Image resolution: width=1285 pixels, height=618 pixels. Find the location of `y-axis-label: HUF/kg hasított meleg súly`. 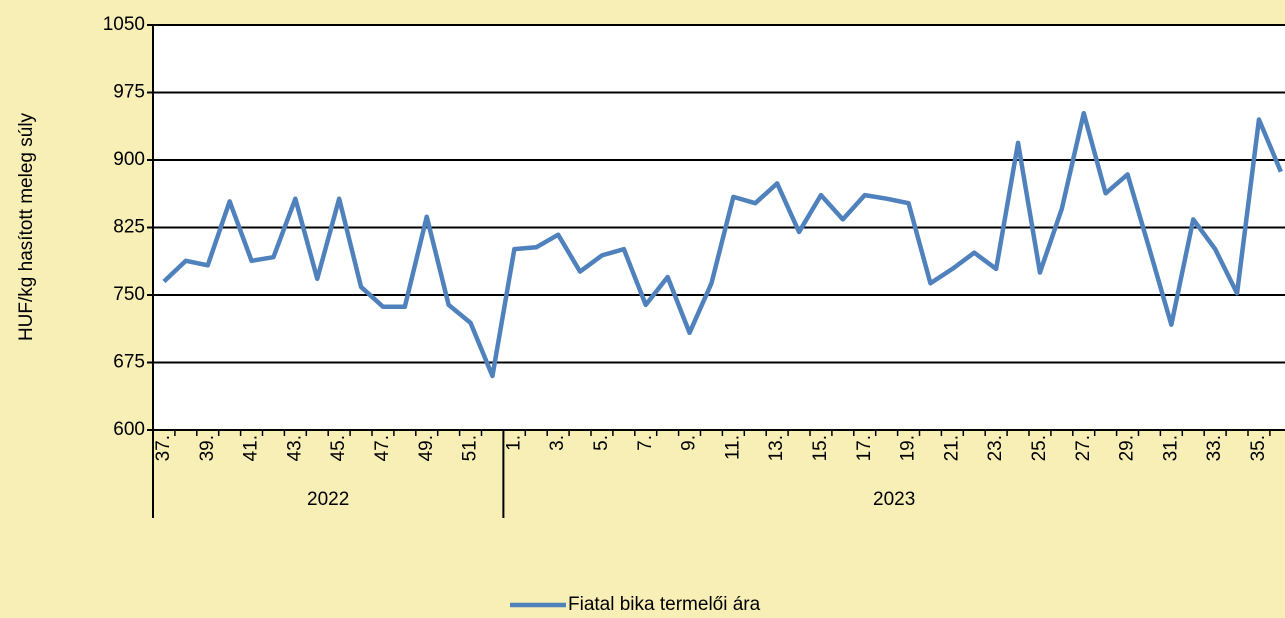

y-axis-label: HUF/kg hasított meleg súly is located at coordinates (26, 226).